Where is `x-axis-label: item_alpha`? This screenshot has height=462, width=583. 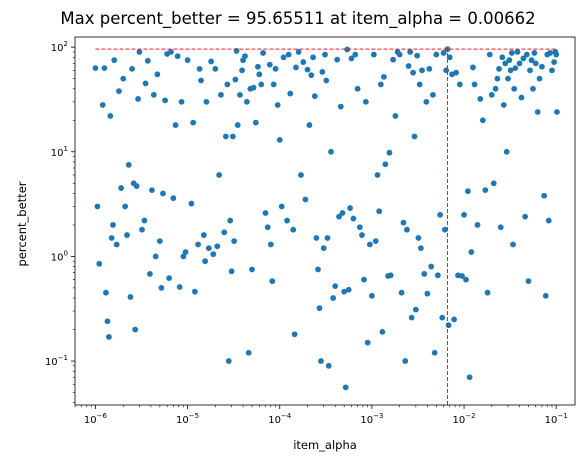
x-axis-label: item_alpha is located at coordinates (325, 445).